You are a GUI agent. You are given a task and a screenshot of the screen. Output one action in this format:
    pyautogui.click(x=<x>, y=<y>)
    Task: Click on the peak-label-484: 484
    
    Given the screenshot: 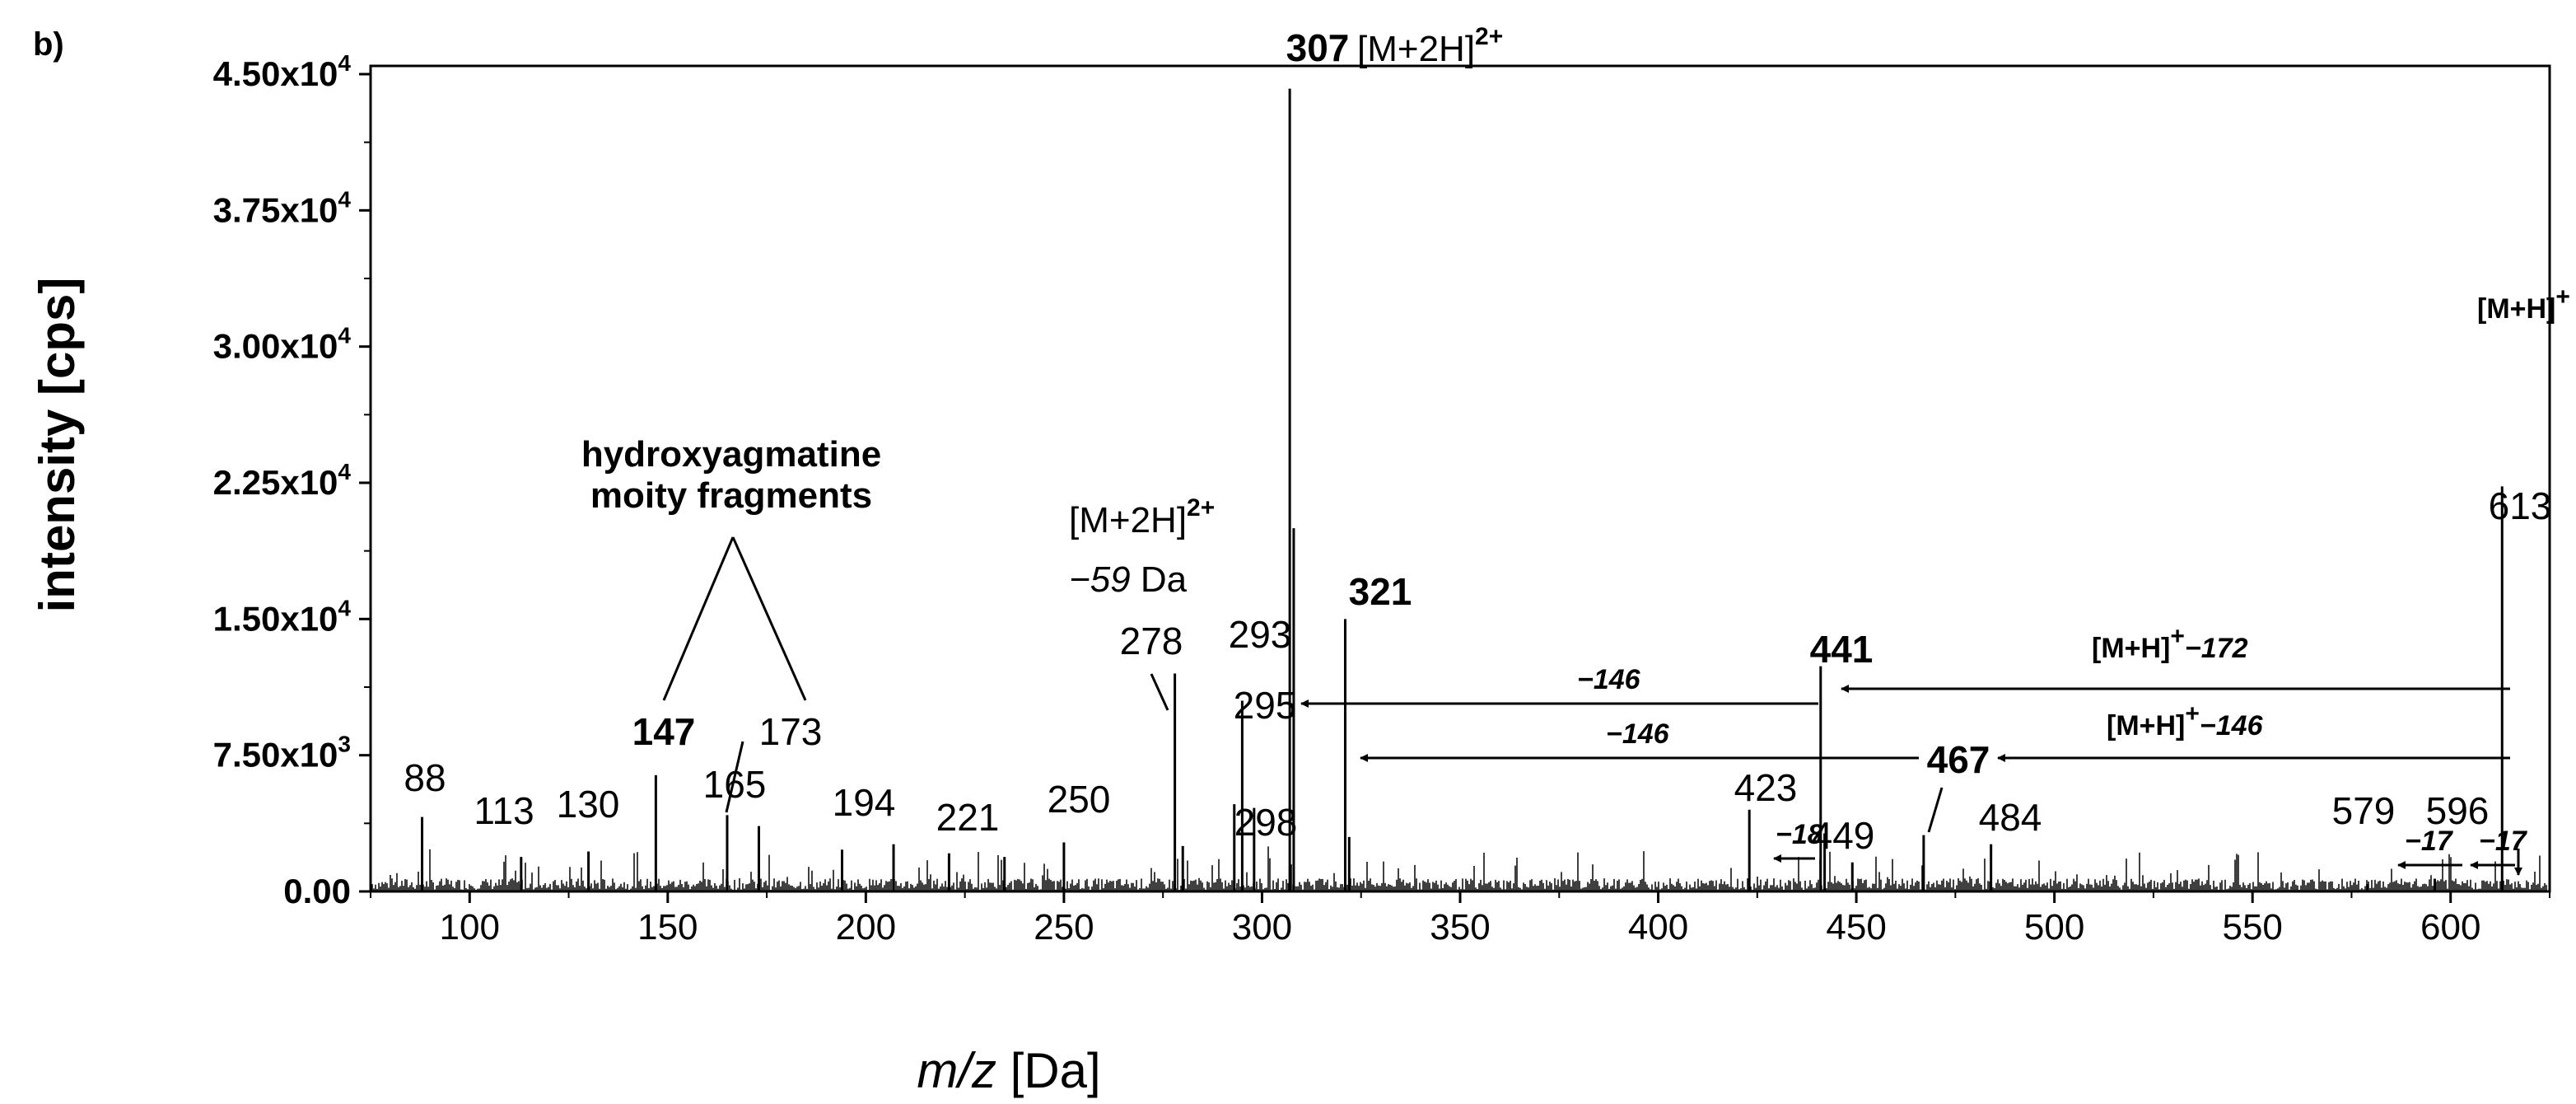 What is the action you would take?
    pyautogui.click(x=2010, y=817)
    